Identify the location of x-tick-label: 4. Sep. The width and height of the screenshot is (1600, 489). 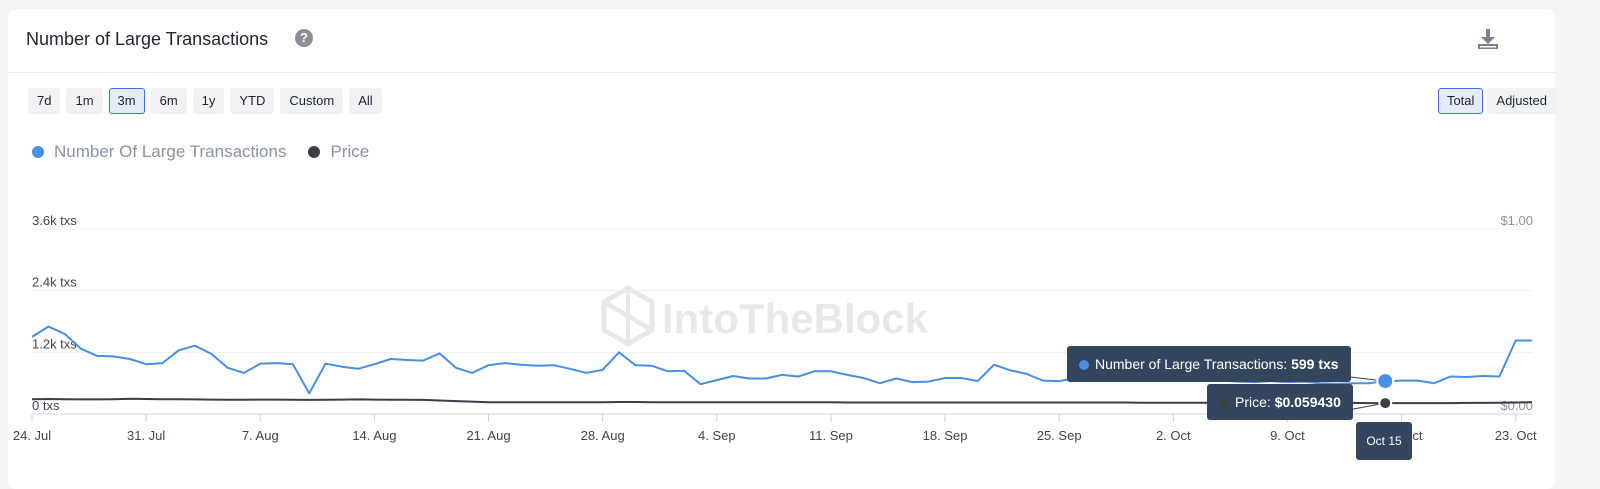
(717, 435).